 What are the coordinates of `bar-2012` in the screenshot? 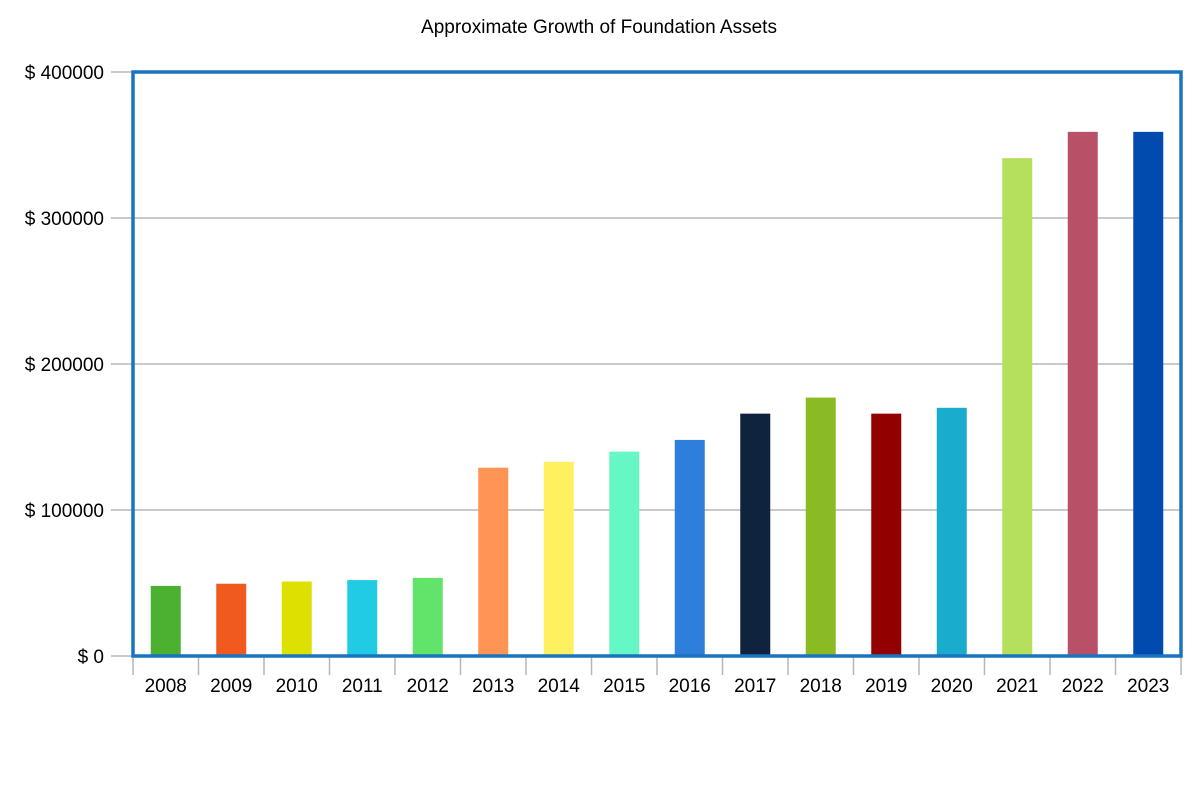 It's located at (427, 616).